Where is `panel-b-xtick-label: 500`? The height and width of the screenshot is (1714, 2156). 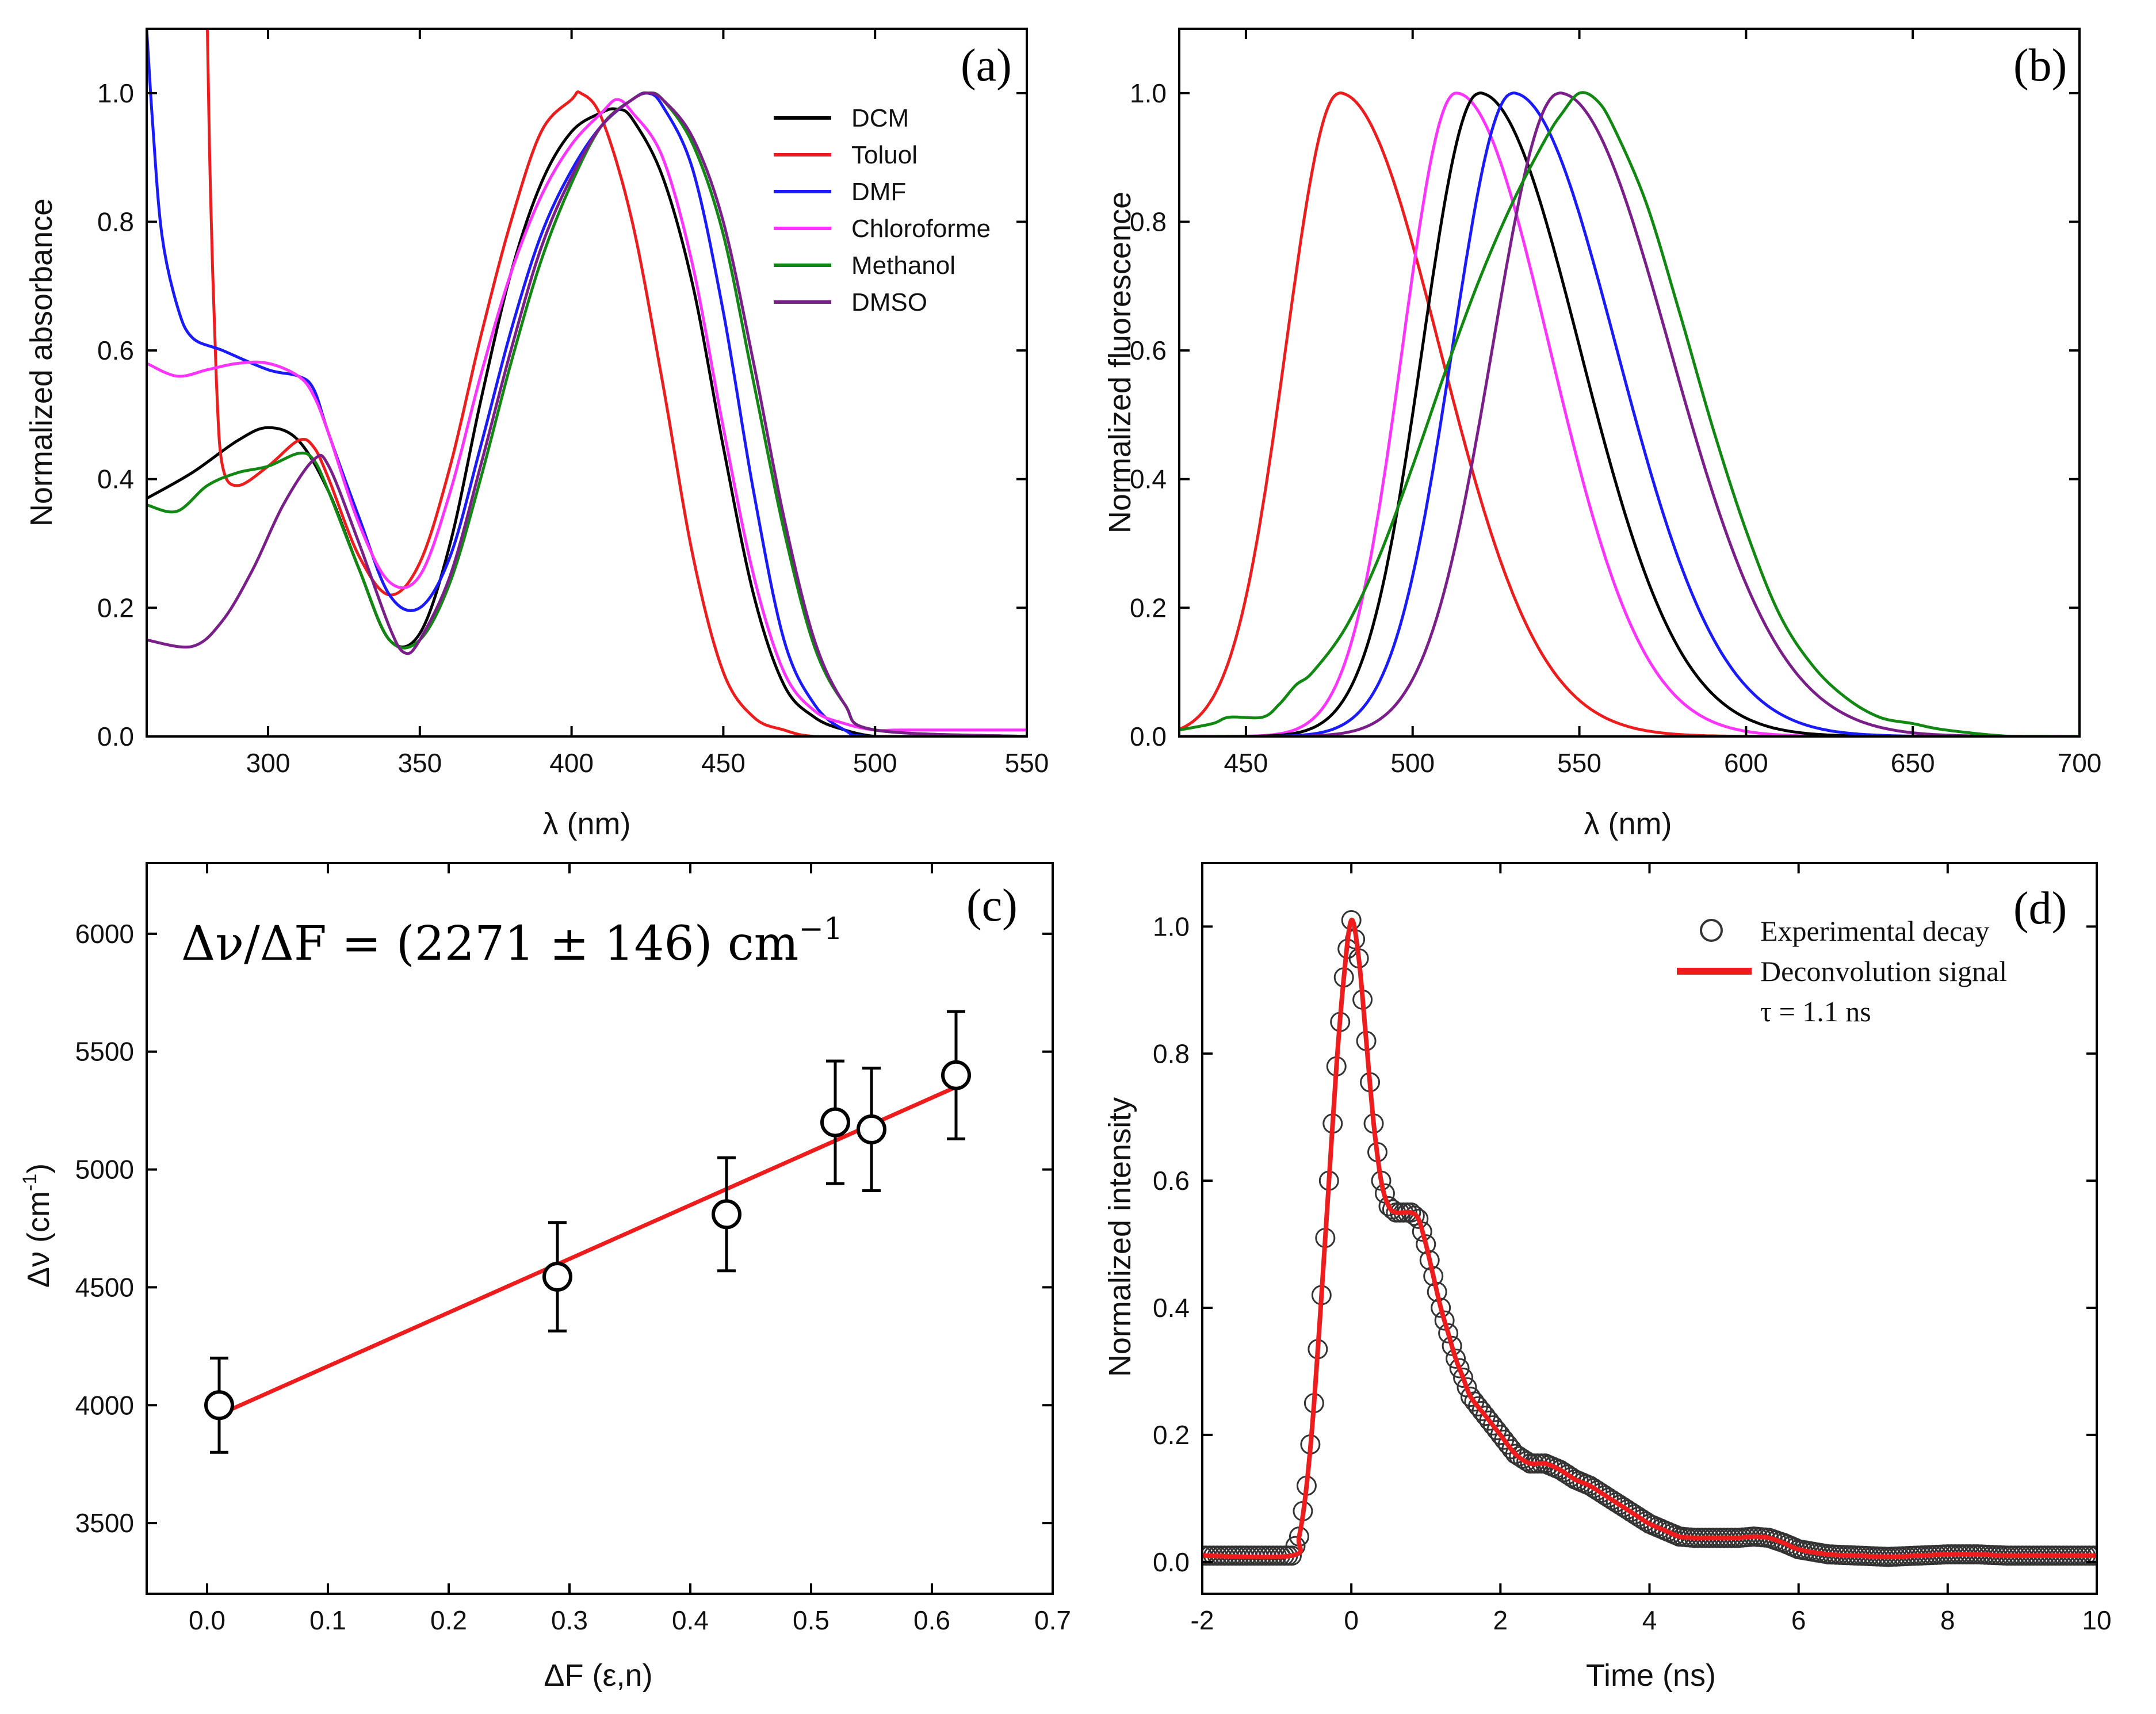
panel-b-xtick-label: 500 is located at coordinates (1412, 763).